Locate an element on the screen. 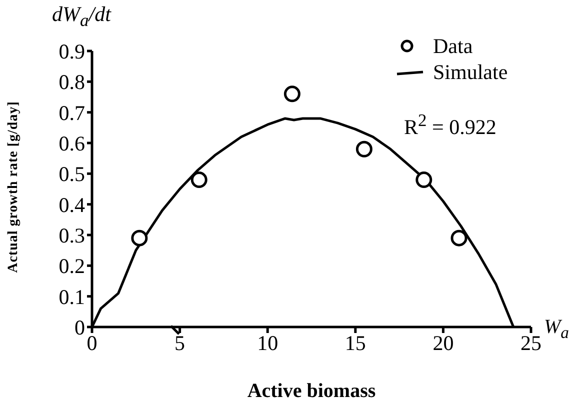 This screenshot has height=413, width=580. y-tick-label: 0.5 is located at coordinates (71, 174).